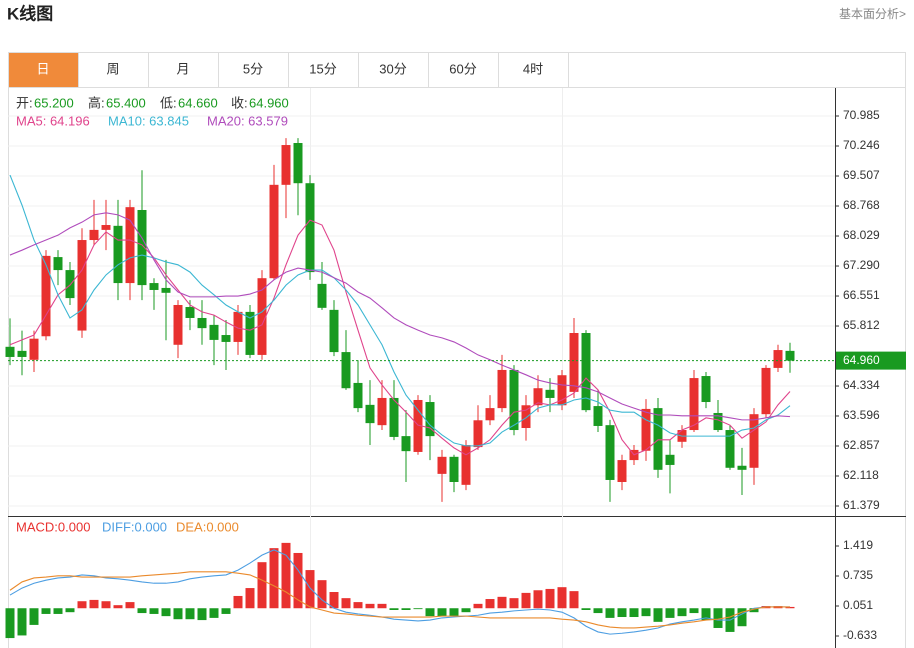  I want to click on info-label: 低:, so click(168, 102).